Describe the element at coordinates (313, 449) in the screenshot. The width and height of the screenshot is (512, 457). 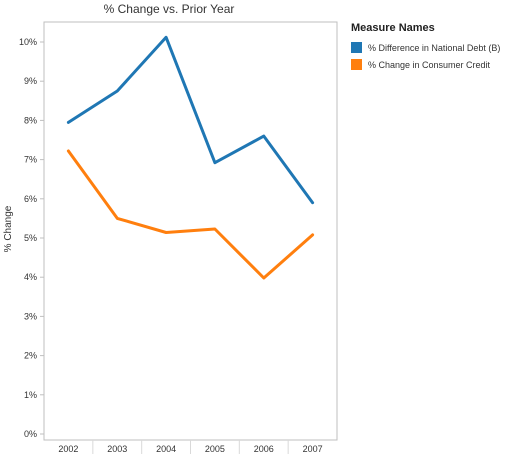
I see `x-tick-label: 2007` at that location.